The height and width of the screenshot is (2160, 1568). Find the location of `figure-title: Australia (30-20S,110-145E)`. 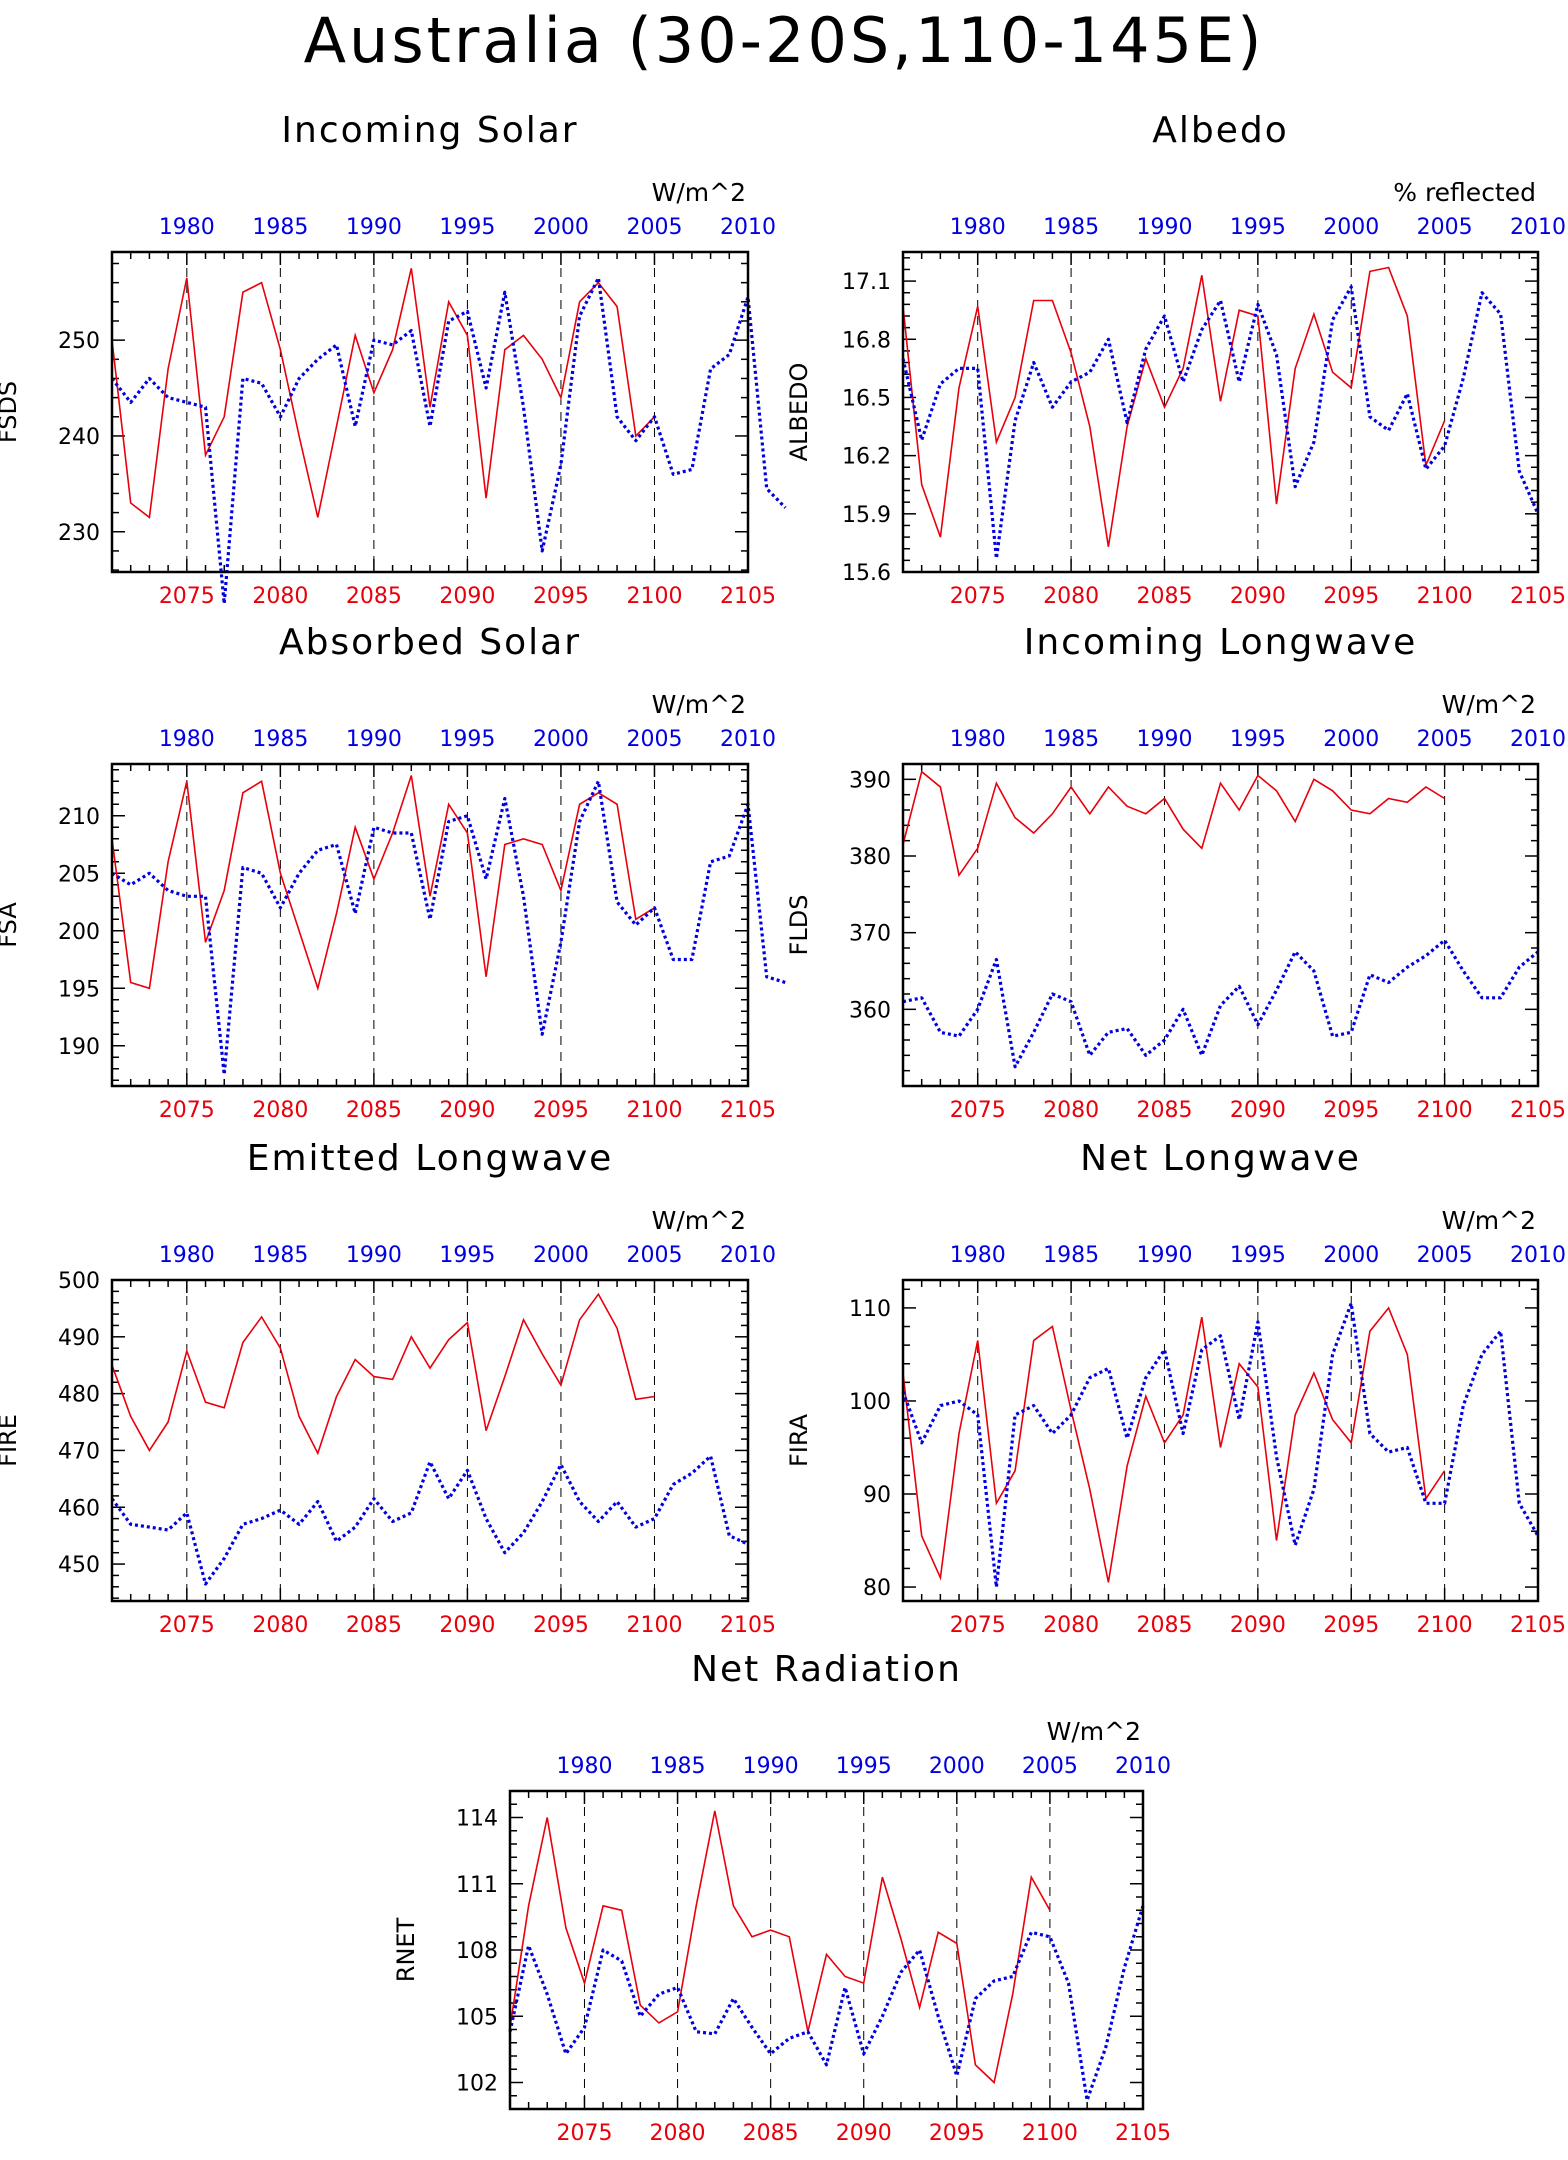

figure-title: Australia (30-20S,110-145E) is located at coordinates (784, 40).